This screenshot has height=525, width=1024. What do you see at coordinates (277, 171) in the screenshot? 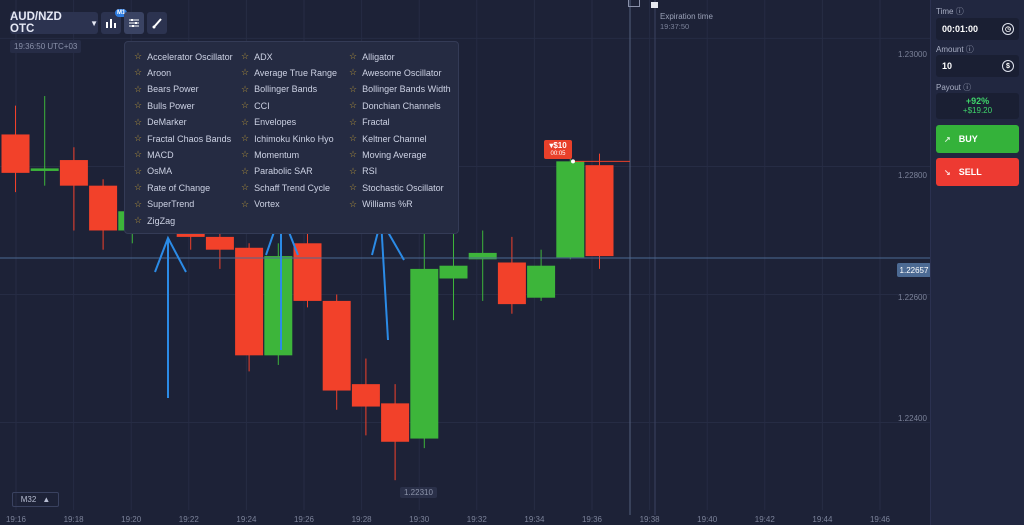
I see `indicator-item: ☆ Parabolic SAR` at bounding box center [277, 171].